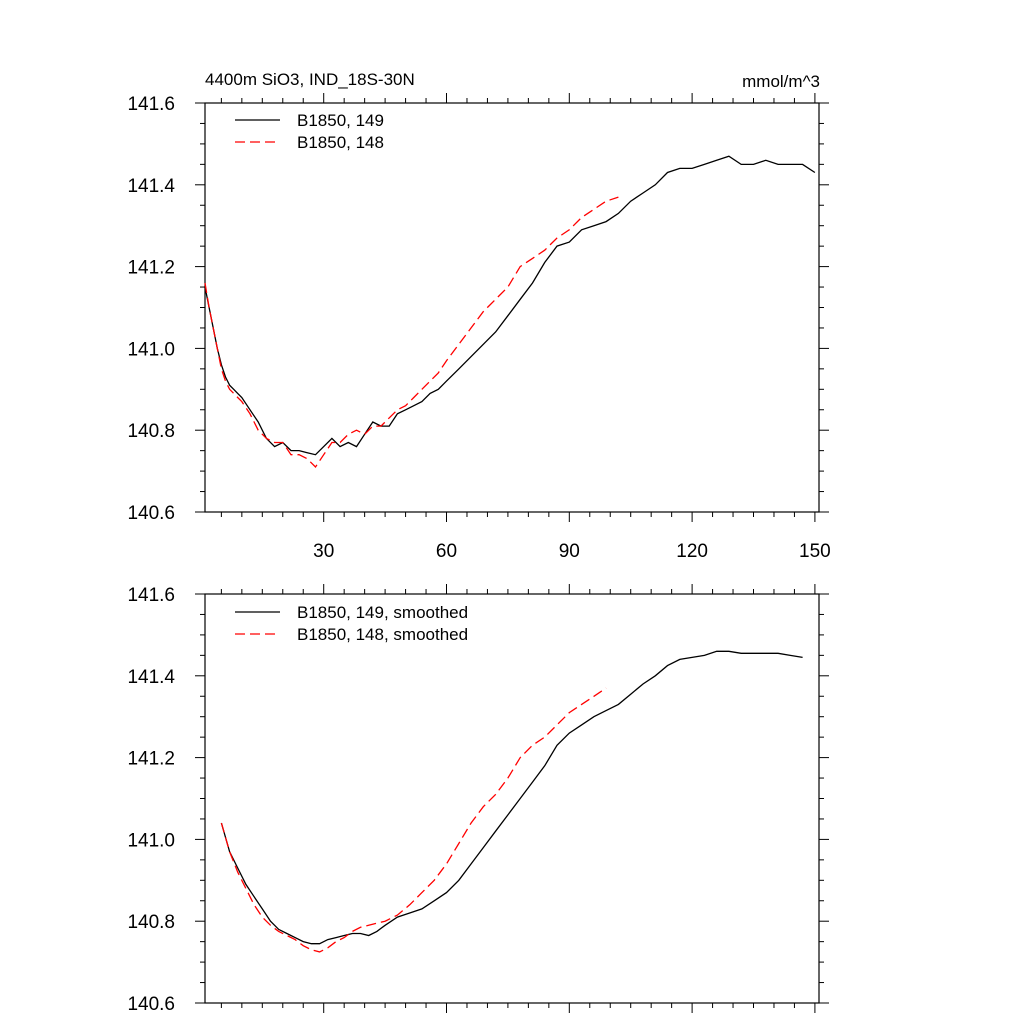  Describe the element at coordinates (323, 551) in the screenshot. I see `x-tick-label: 30` at that location.